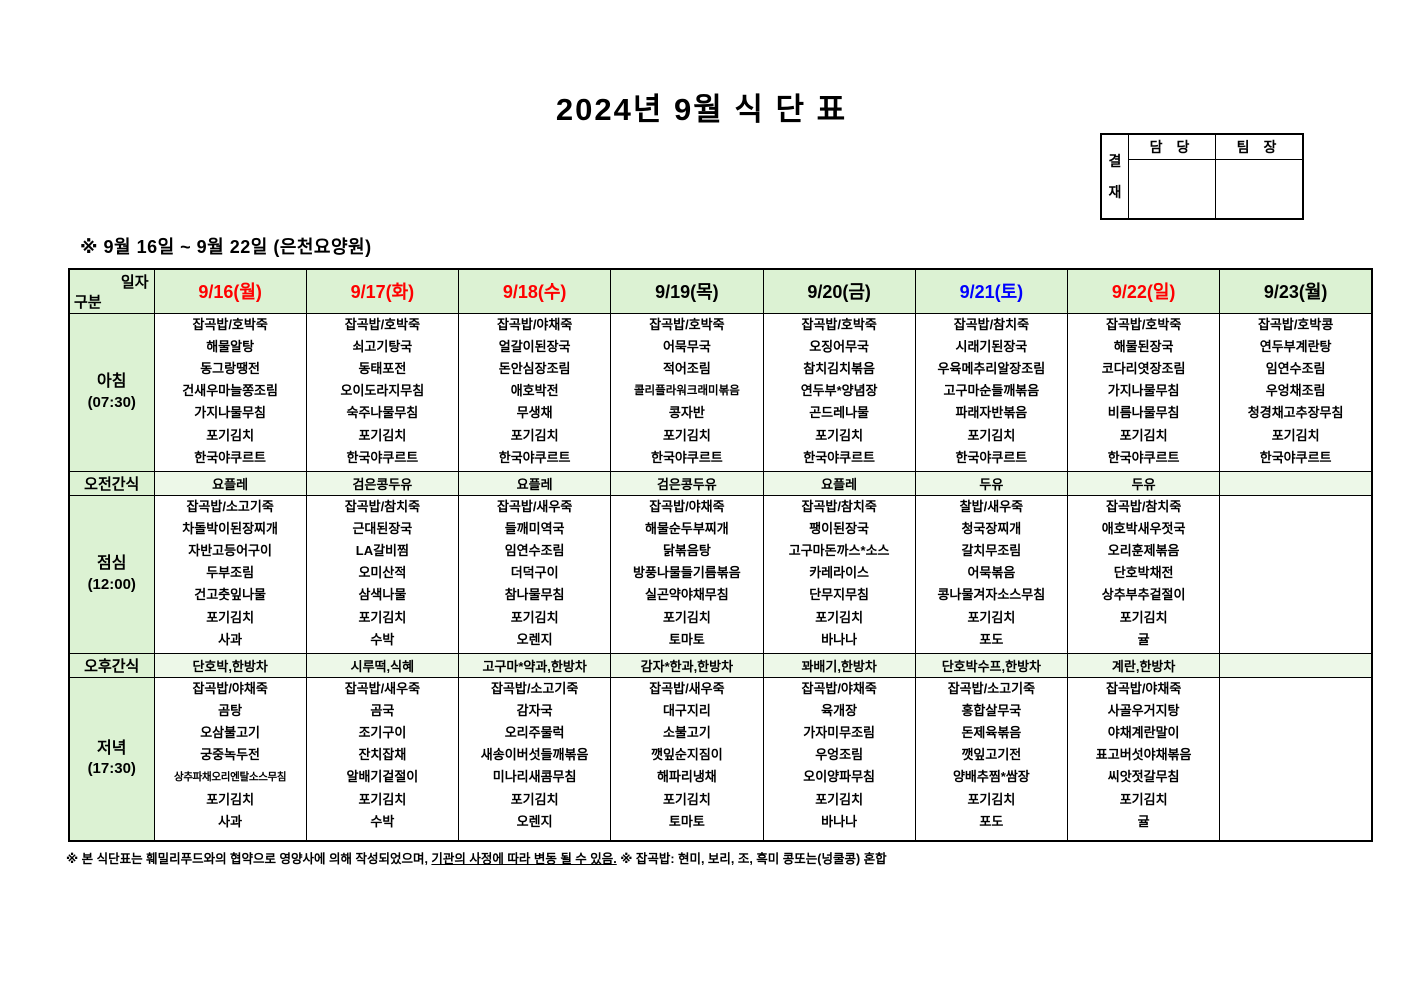  What do you see at coordinates (687, 483) in the screenshot?
I see `snack-cell-1-3: 검은콩두유` at bounding box center [687, 483].